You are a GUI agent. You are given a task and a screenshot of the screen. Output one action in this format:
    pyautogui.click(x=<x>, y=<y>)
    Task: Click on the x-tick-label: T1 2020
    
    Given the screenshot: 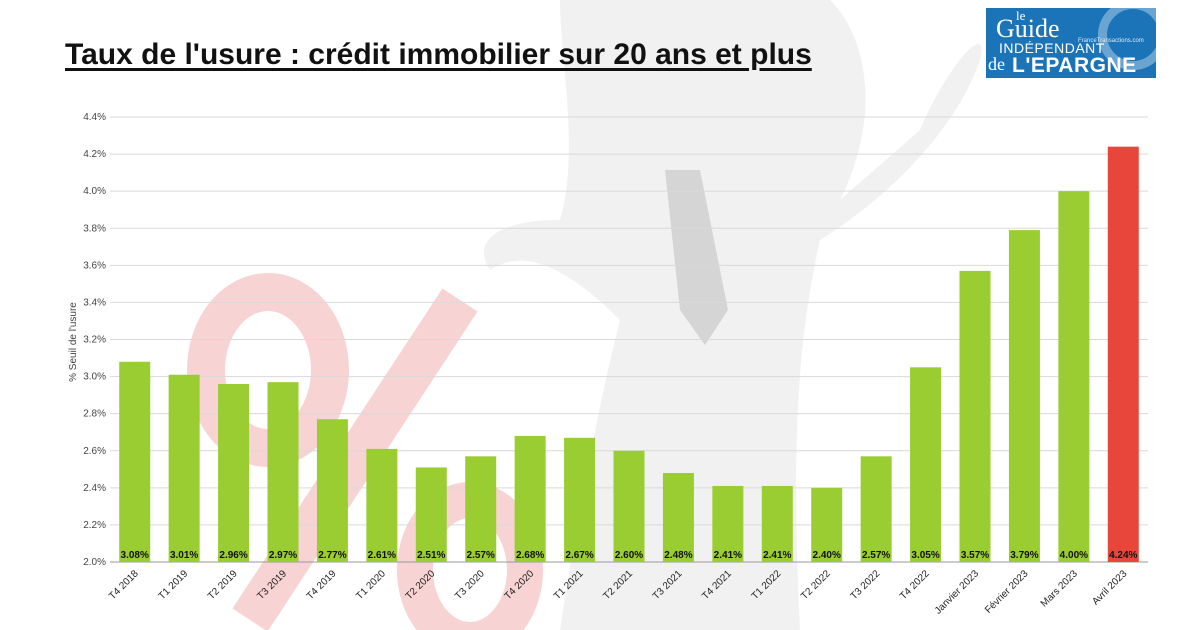 What is the action you would take?
    pyautogui.click(x=371, y=585)
    